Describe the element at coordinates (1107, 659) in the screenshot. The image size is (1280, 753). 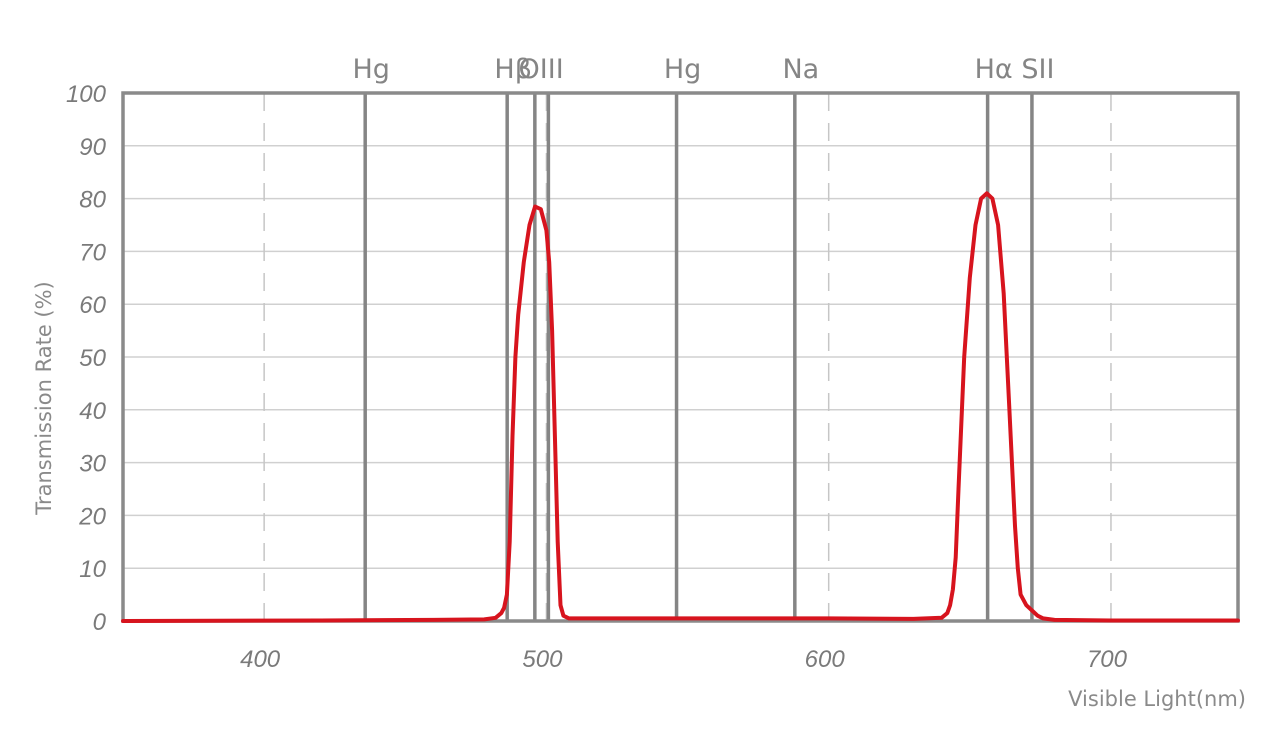
I see `x-tick-label: 700` at that location.